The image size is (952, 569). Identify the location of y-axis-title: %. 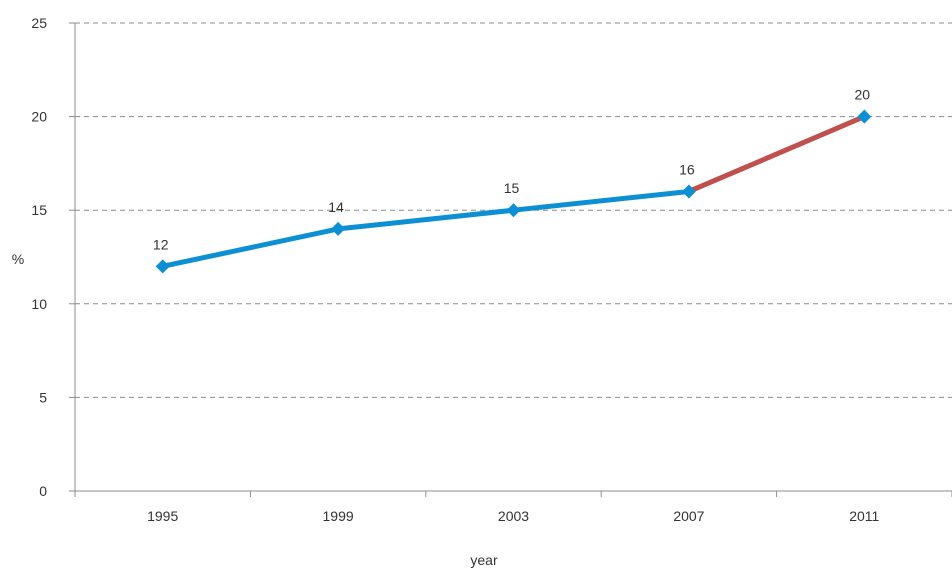
(18, 259).